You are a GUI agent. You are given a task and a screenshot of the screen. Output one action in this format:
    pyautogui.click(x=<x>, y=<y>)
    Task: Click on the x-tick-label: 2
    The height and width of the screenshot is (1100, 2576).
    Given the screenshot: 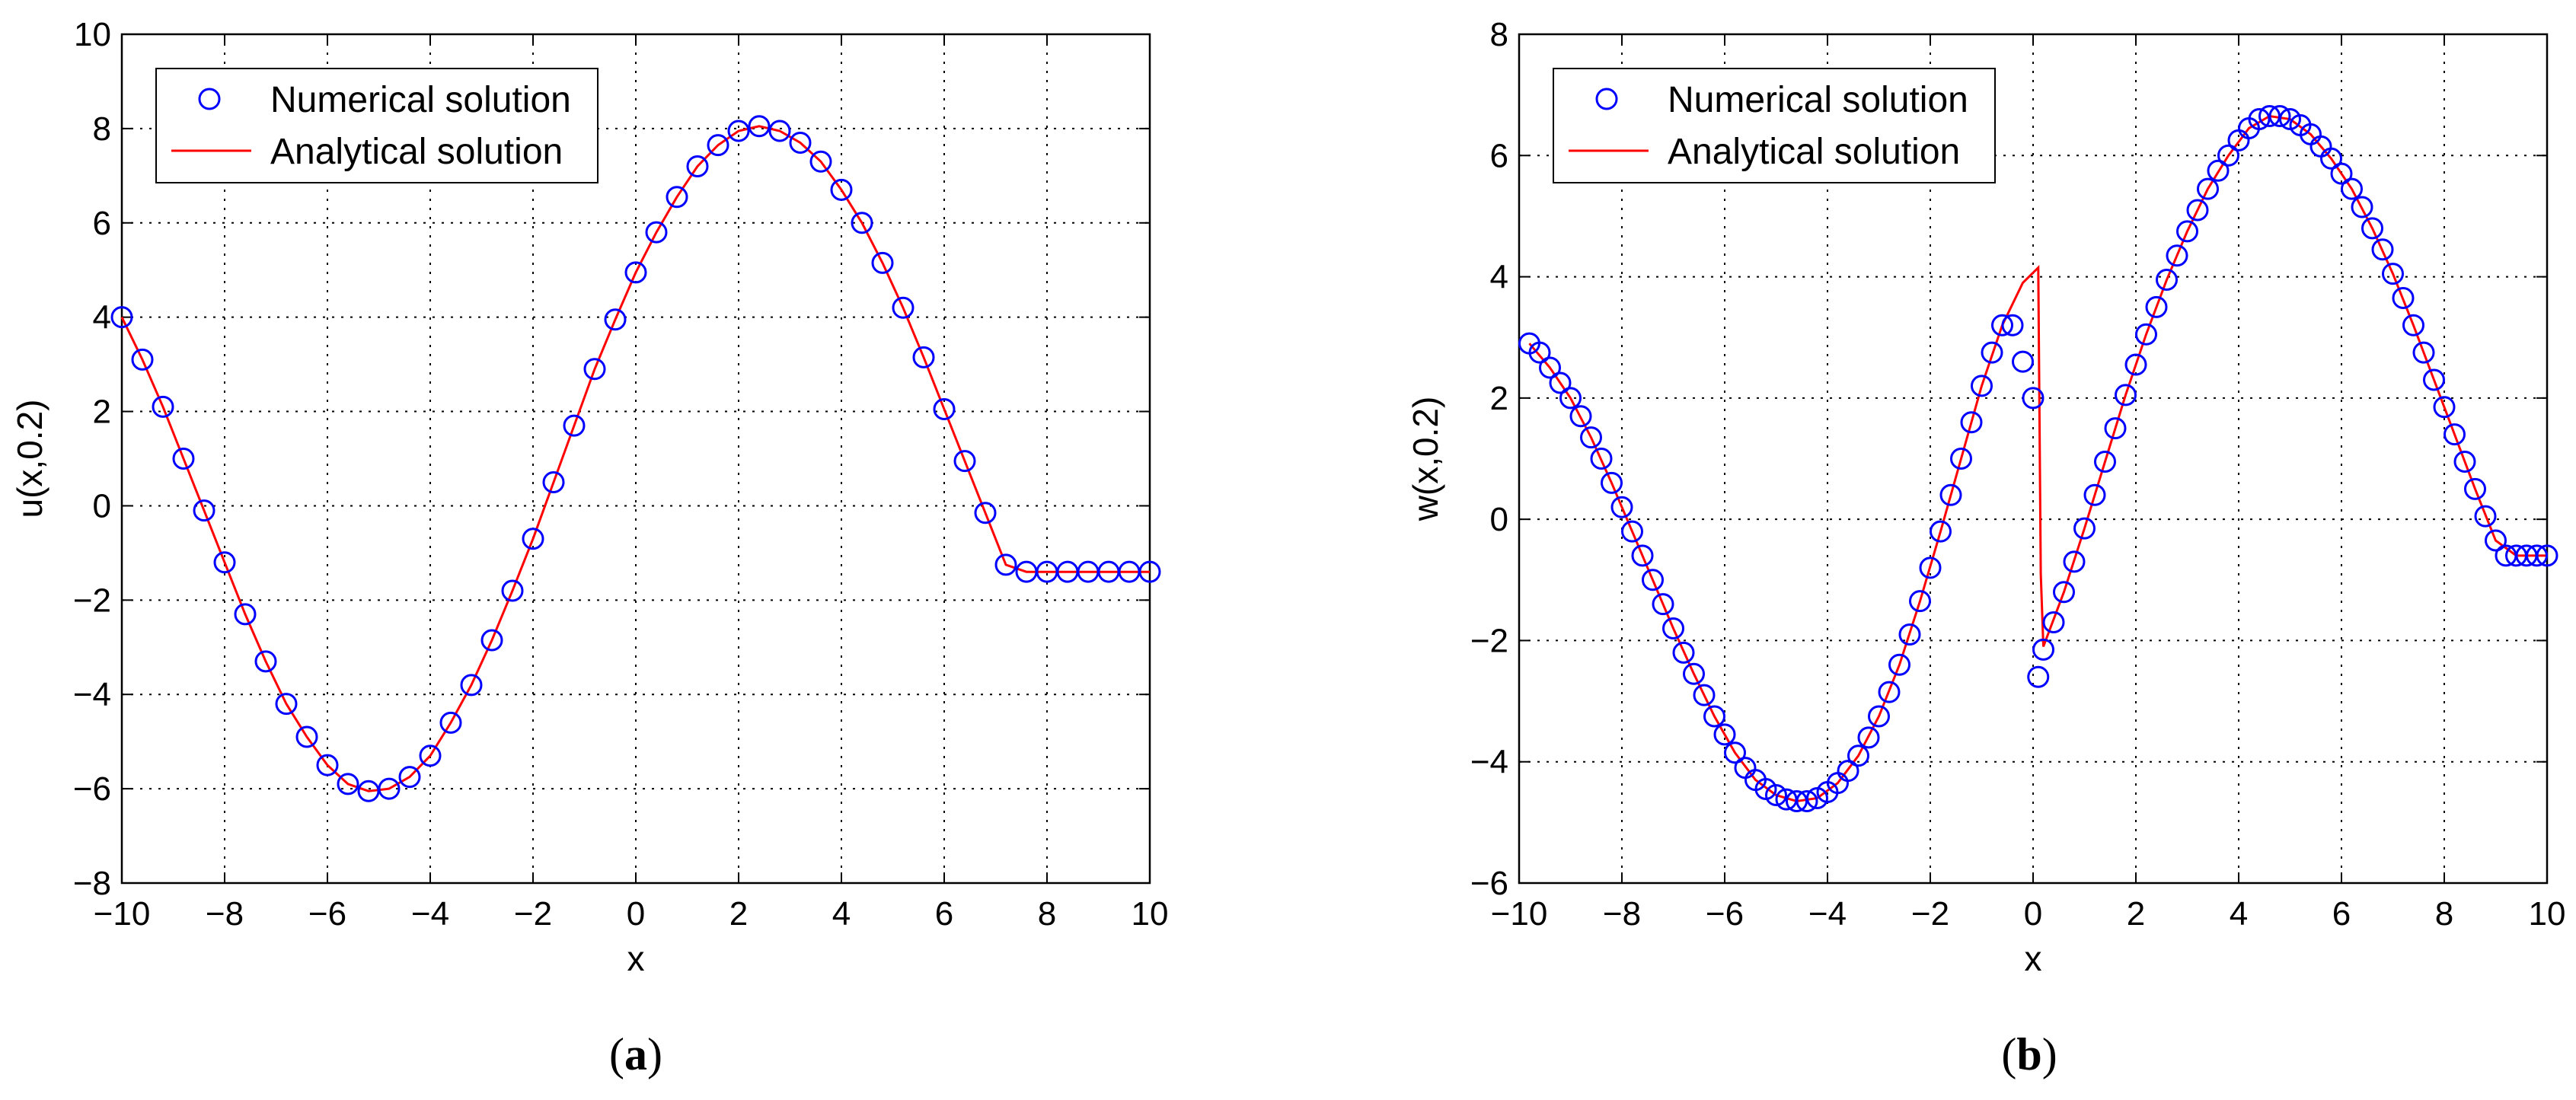 What is the action you would take?
    pyautogui.click(x=2136, y=914)
    